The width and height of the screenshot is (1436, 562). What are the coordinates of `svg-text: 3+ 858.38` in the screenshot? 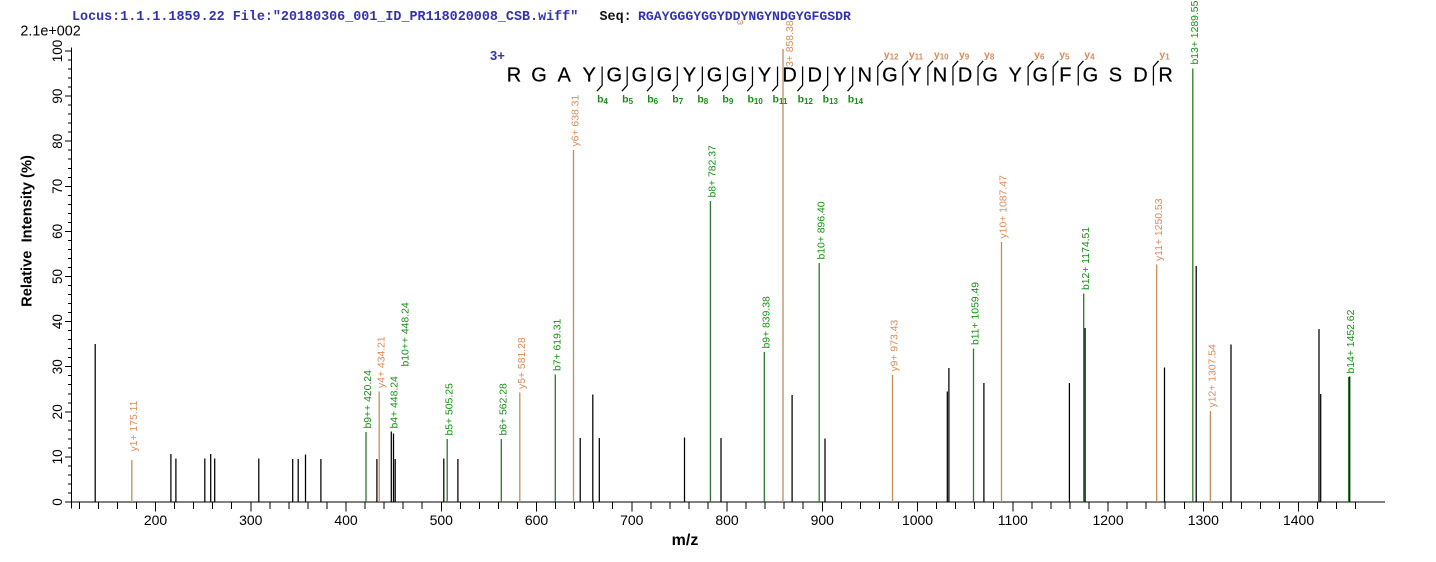 It's located at (790, 43).